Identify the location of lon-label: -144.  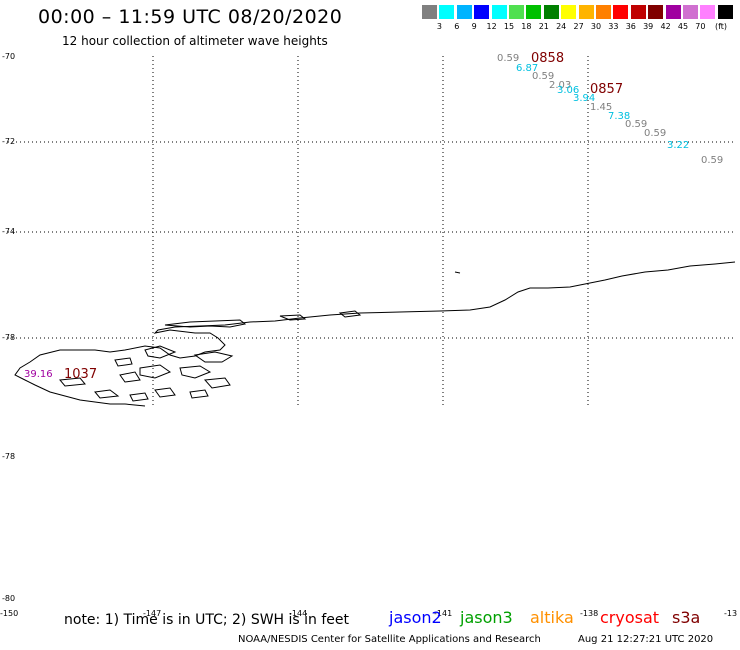
(298, 613).